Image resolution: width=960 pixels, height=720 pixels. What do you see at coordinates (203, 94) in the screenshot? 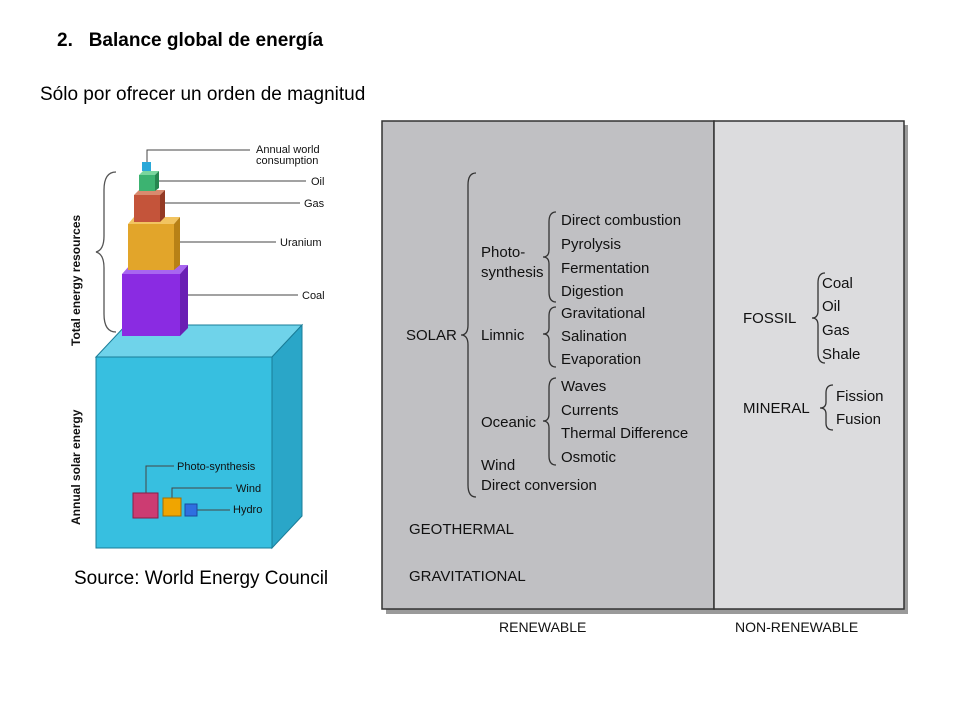
I see `subheading: Sólo por ofrecer un orden de magnitud` at bounding box center [203, 94].